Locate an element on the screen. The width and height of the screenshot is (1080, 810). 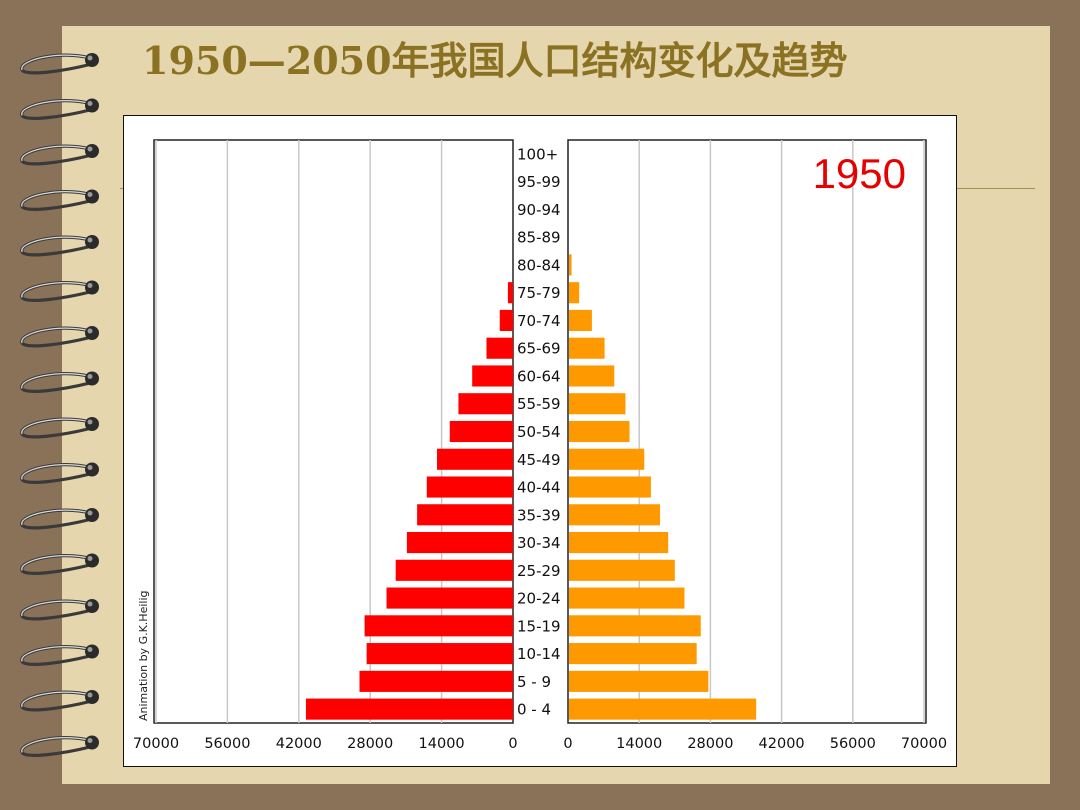
tick-label-left: 28000 is located at coordinates (370, 744).